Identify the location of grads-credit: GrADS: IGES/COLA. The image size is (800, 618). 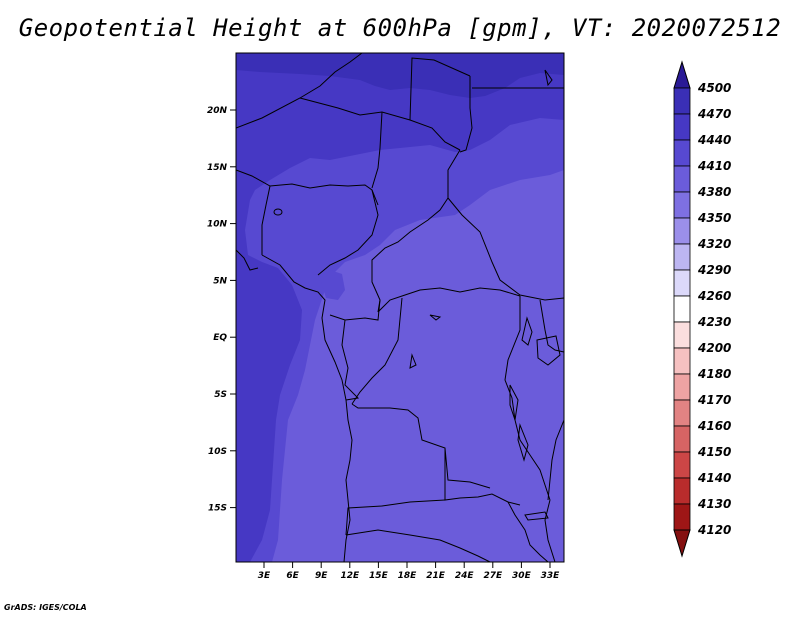
(45, 607).